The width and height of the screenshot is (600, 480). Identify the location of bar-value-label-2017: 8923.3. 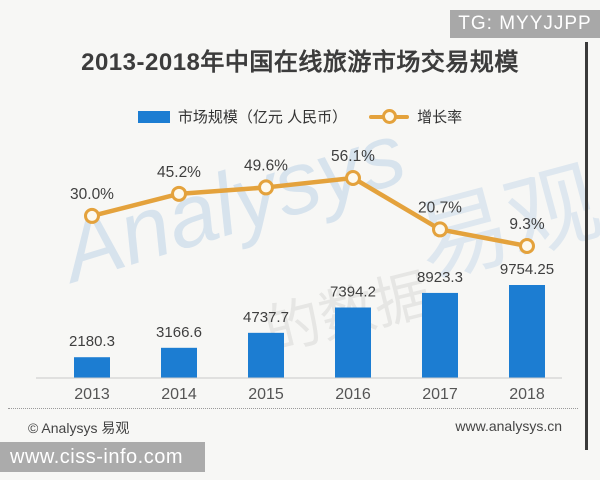
(440, 277).